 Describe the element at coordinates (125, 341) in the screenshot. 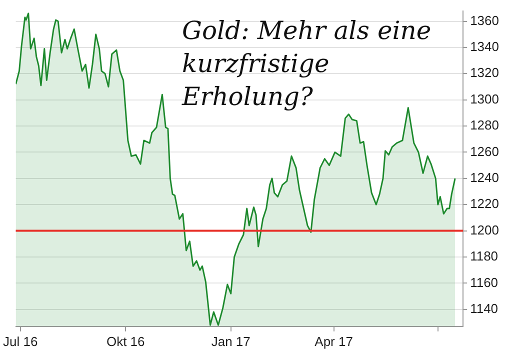

I see `x-tick-label: Okt 16` at that location.